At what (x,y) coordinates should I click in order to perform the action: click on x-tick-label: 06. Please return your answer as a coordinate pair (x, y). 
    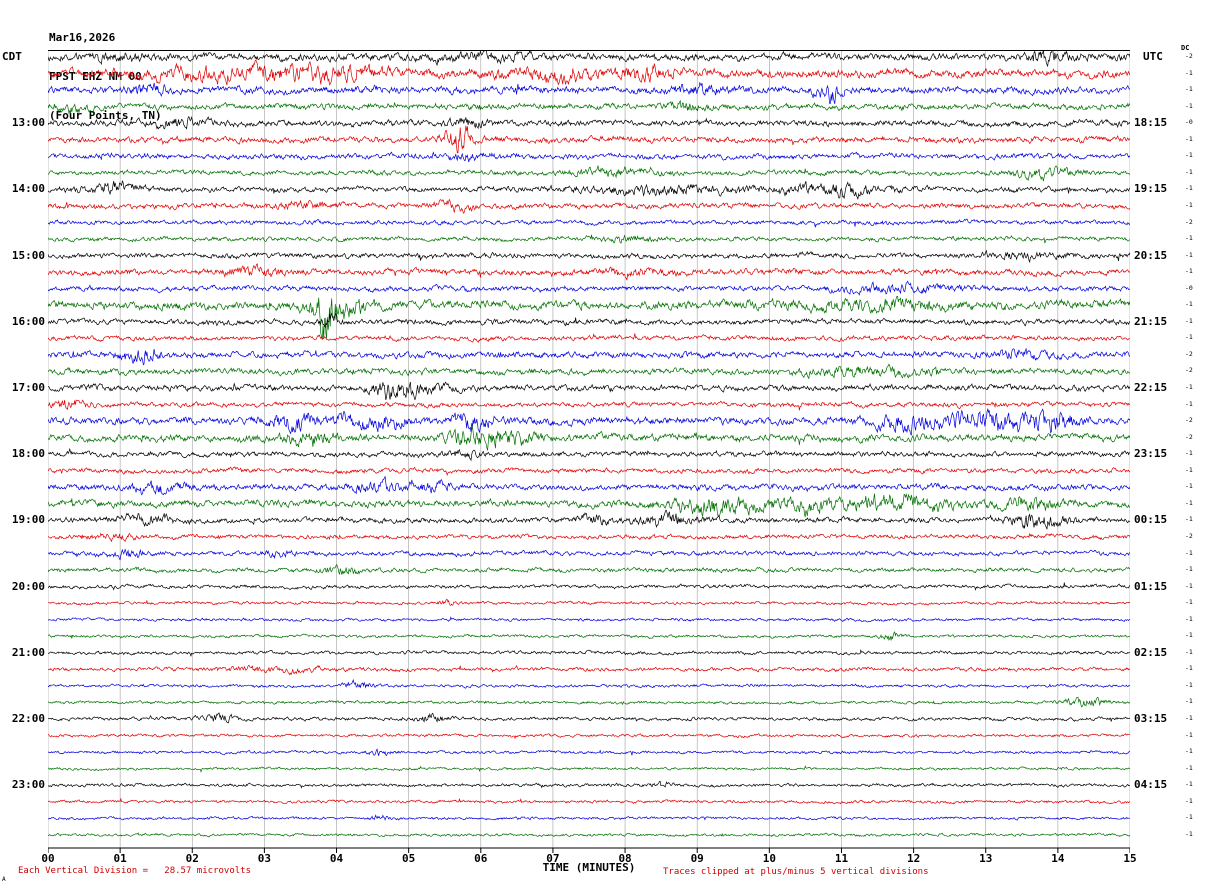
    Looking at the image, I should click on (481, 858).